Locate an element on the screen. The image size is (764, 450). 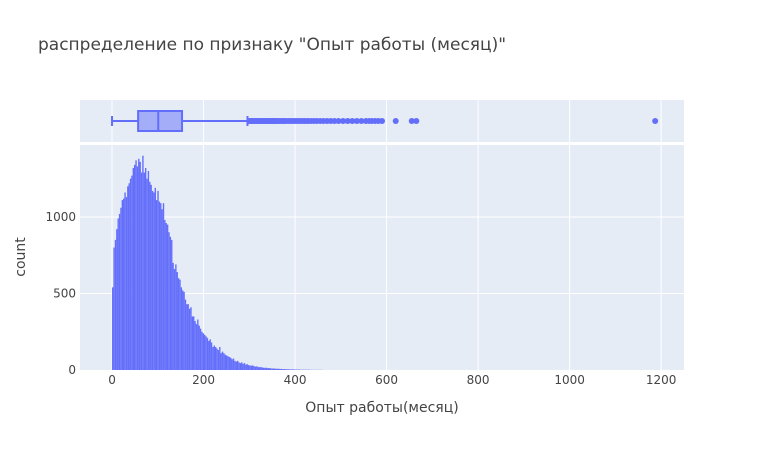
x-tick-label: 800 is located at coordinates (478, 380).